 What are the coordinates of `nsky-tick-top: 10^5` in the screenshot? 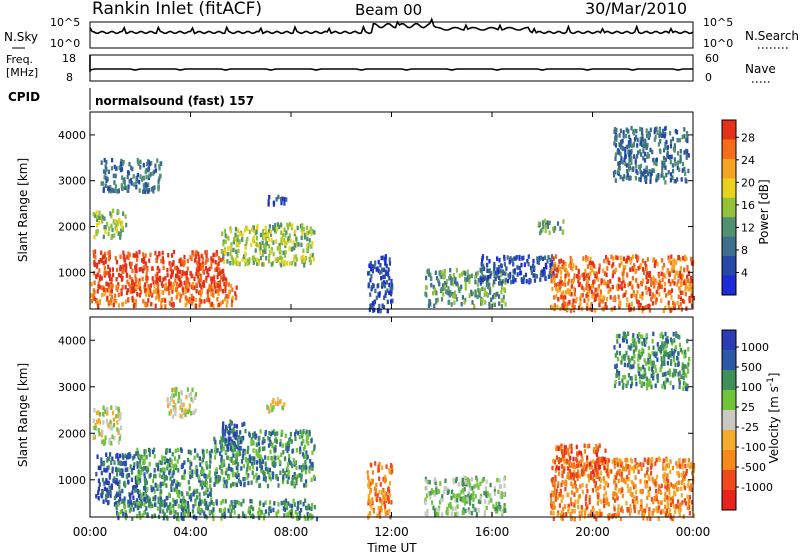 It's located at (65, 22).